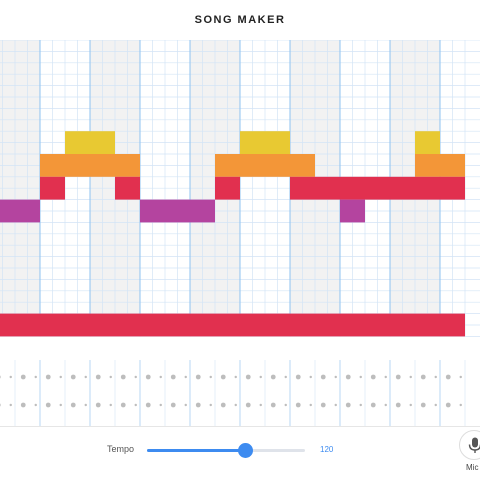  I want to click on percussion-grid, so click(240, 393).